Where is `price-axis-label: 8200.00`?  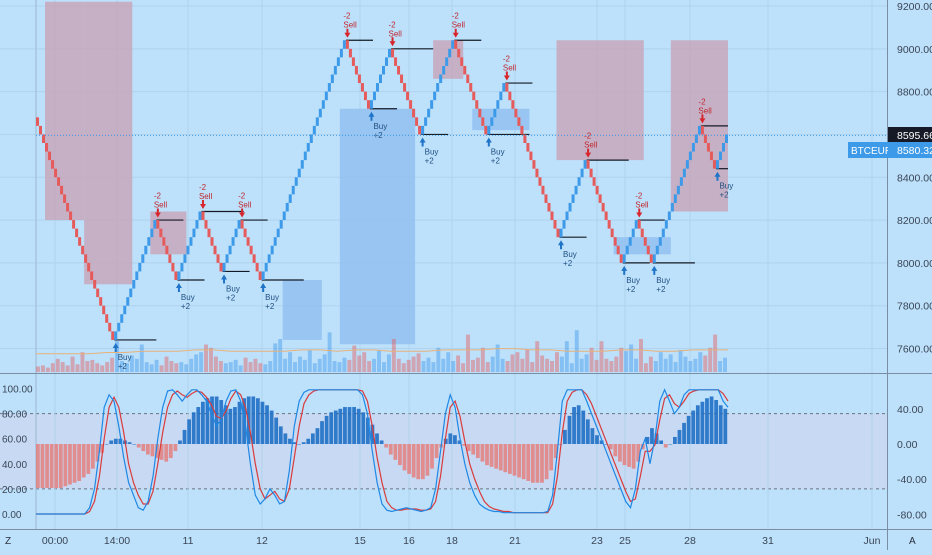
price-axis-label: 8200.00 is located at coordinates (914, 221).